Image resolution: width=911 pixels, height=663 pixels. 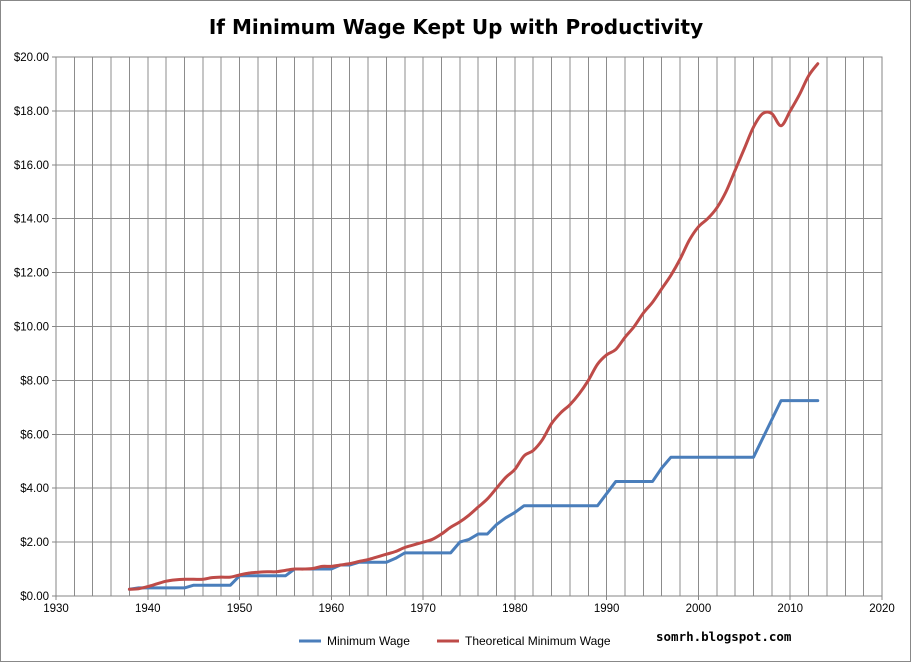 What do you see at coordinates (538, 641) in the screenshot?
I see `legend-label-theoretical-minimum-wage: Theoretical Minimum Wage` at bounding box center [538, 641].